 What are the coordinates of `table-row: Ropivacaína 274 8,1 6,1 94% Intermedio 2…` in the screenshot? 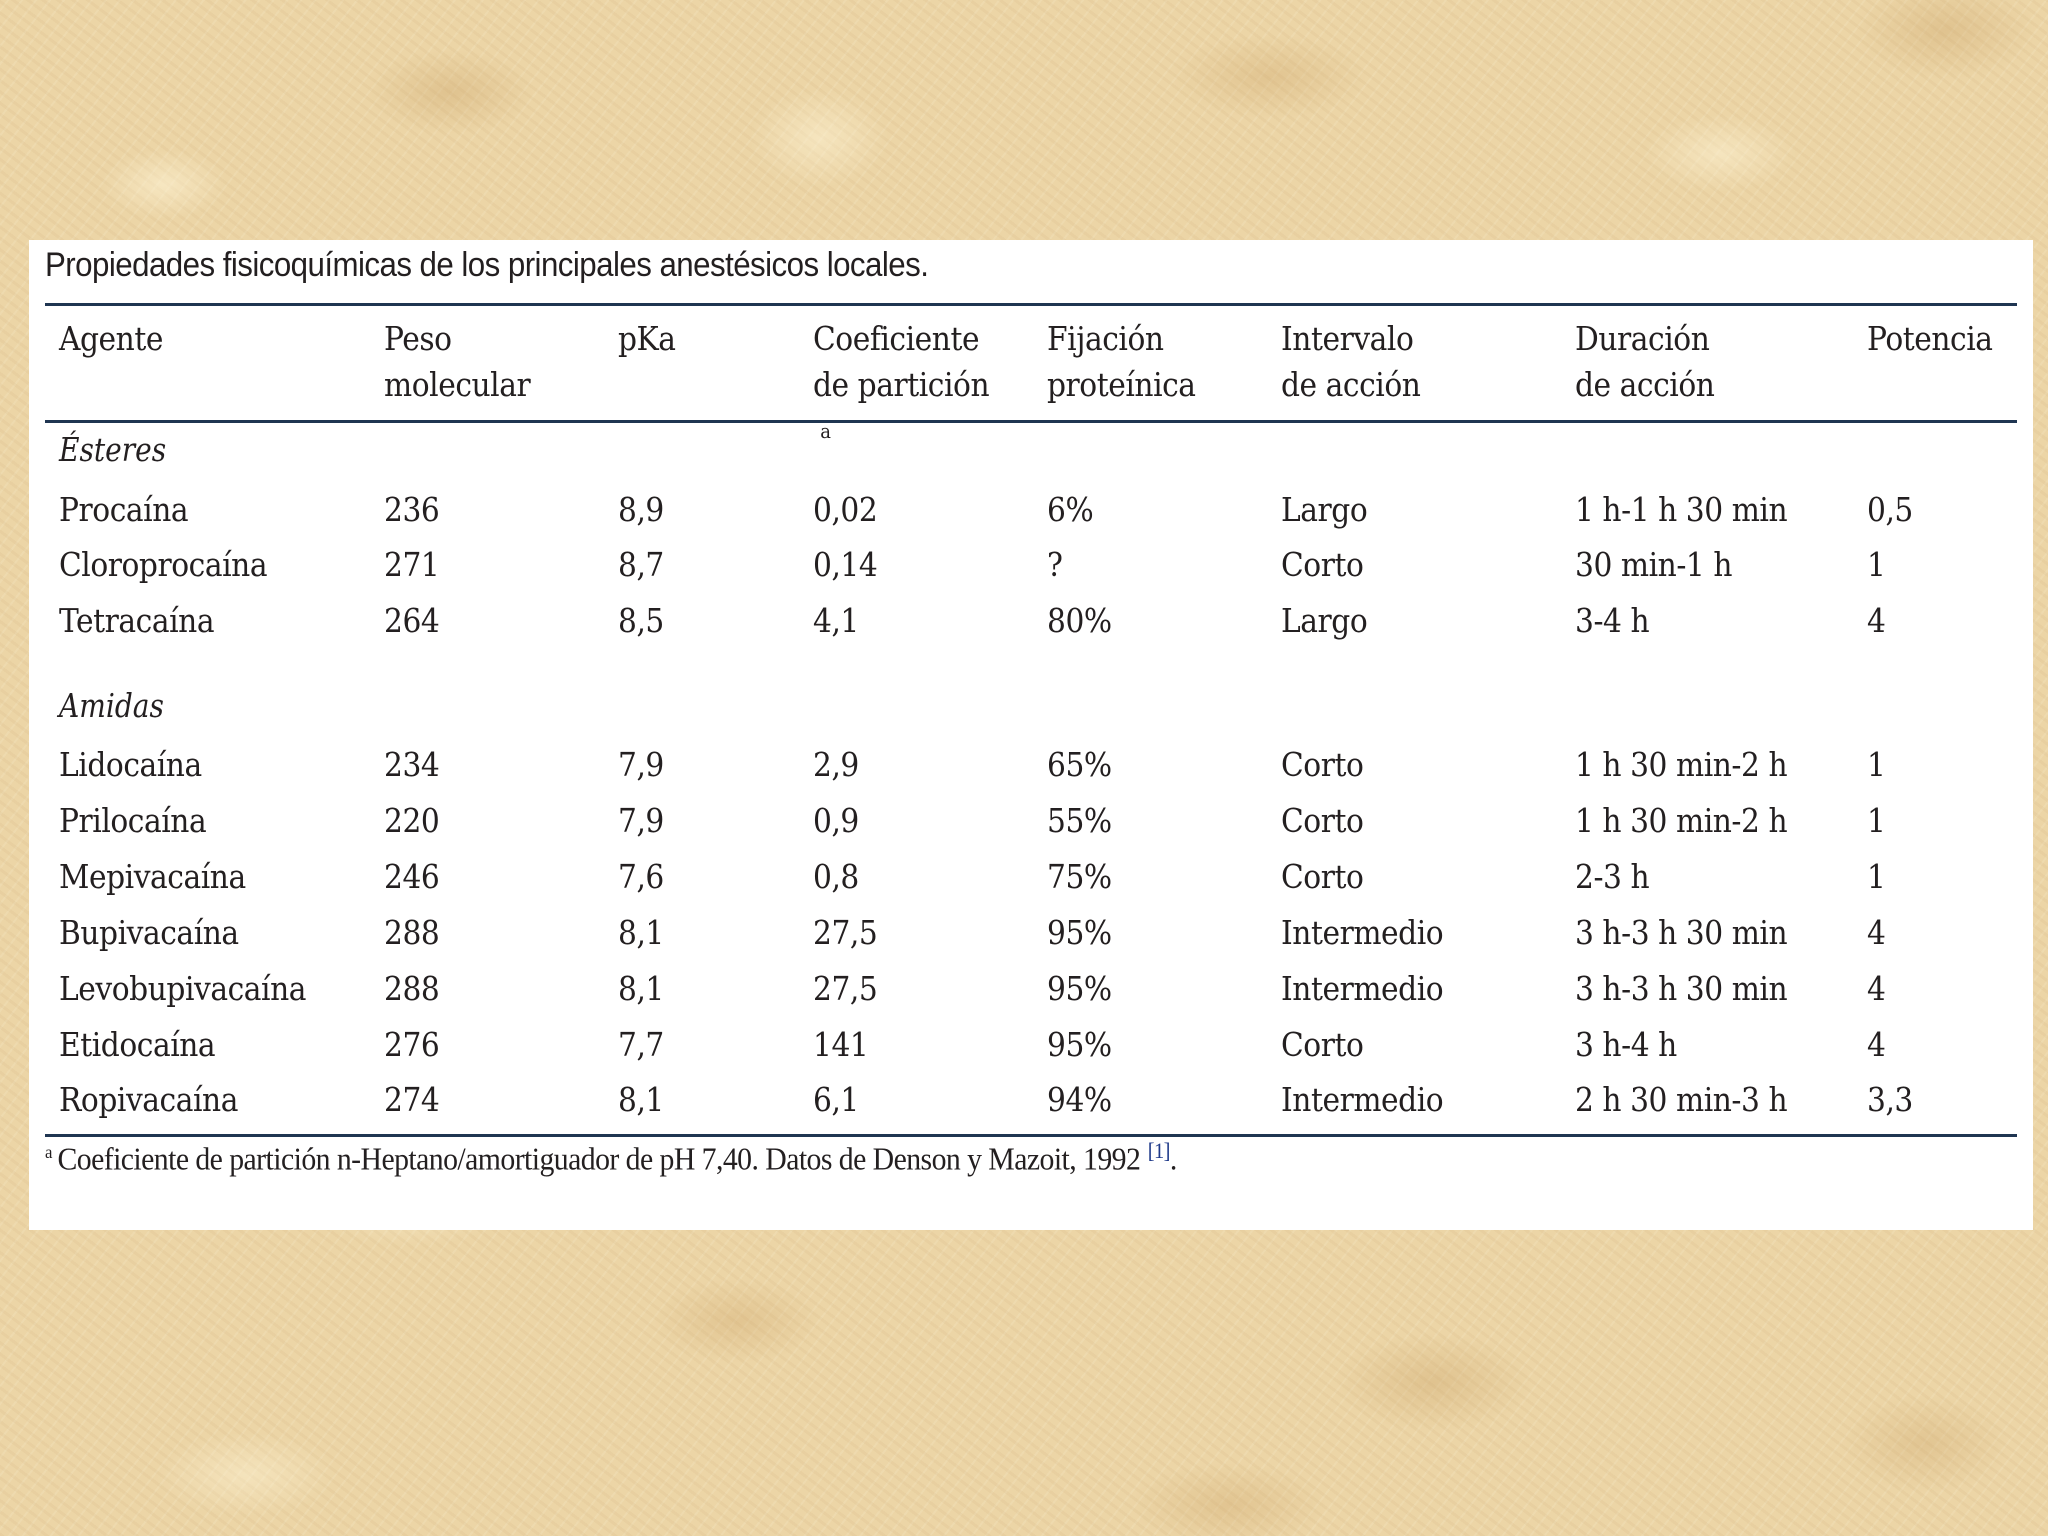 It's located at (1031, 1100).